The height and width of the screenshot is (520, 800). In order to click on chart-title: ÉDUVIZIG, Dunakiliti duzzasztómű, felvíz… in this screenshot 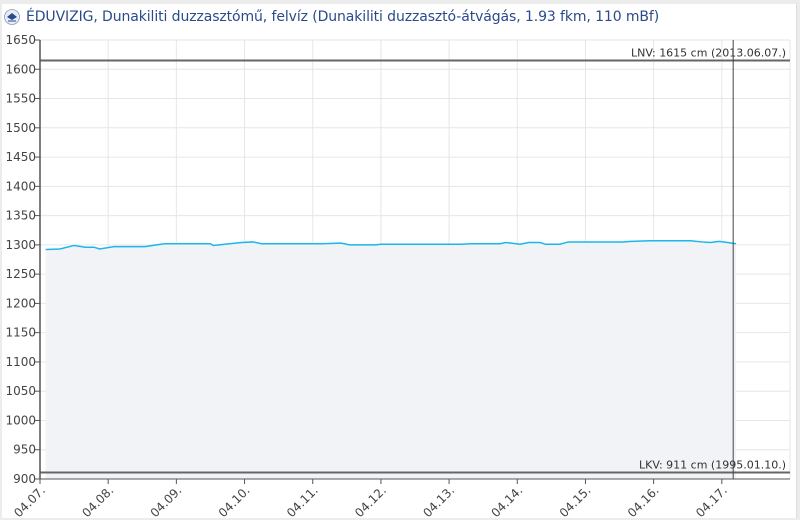, I will do `click(343, 17)`.